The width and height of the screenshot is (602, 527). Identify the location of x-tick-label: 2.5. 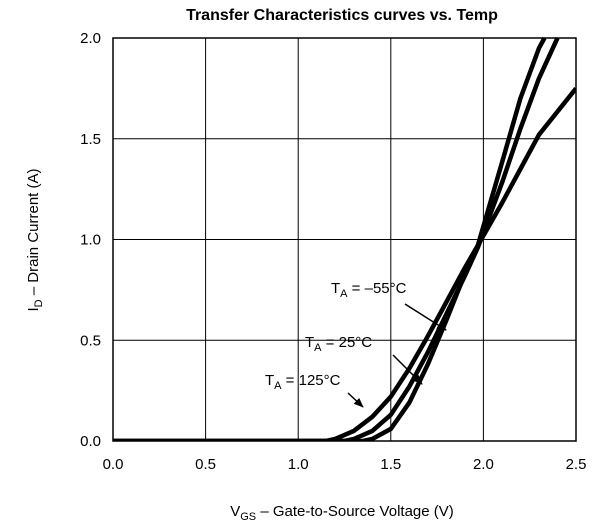
(576, 464).